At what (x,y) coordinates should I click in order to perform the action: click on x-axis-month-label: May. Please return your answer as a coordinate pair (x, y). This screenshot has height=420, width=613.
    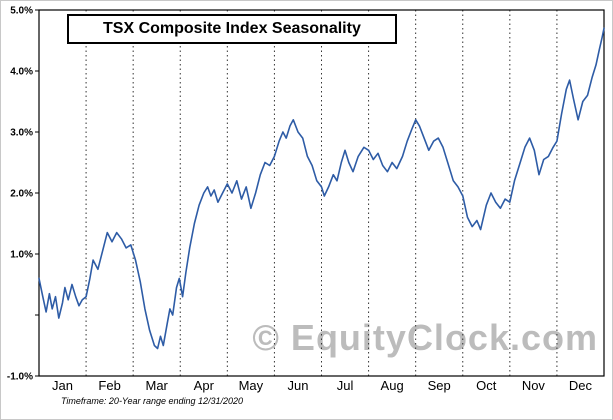
    Looking at the image, I should click on (251, 385).